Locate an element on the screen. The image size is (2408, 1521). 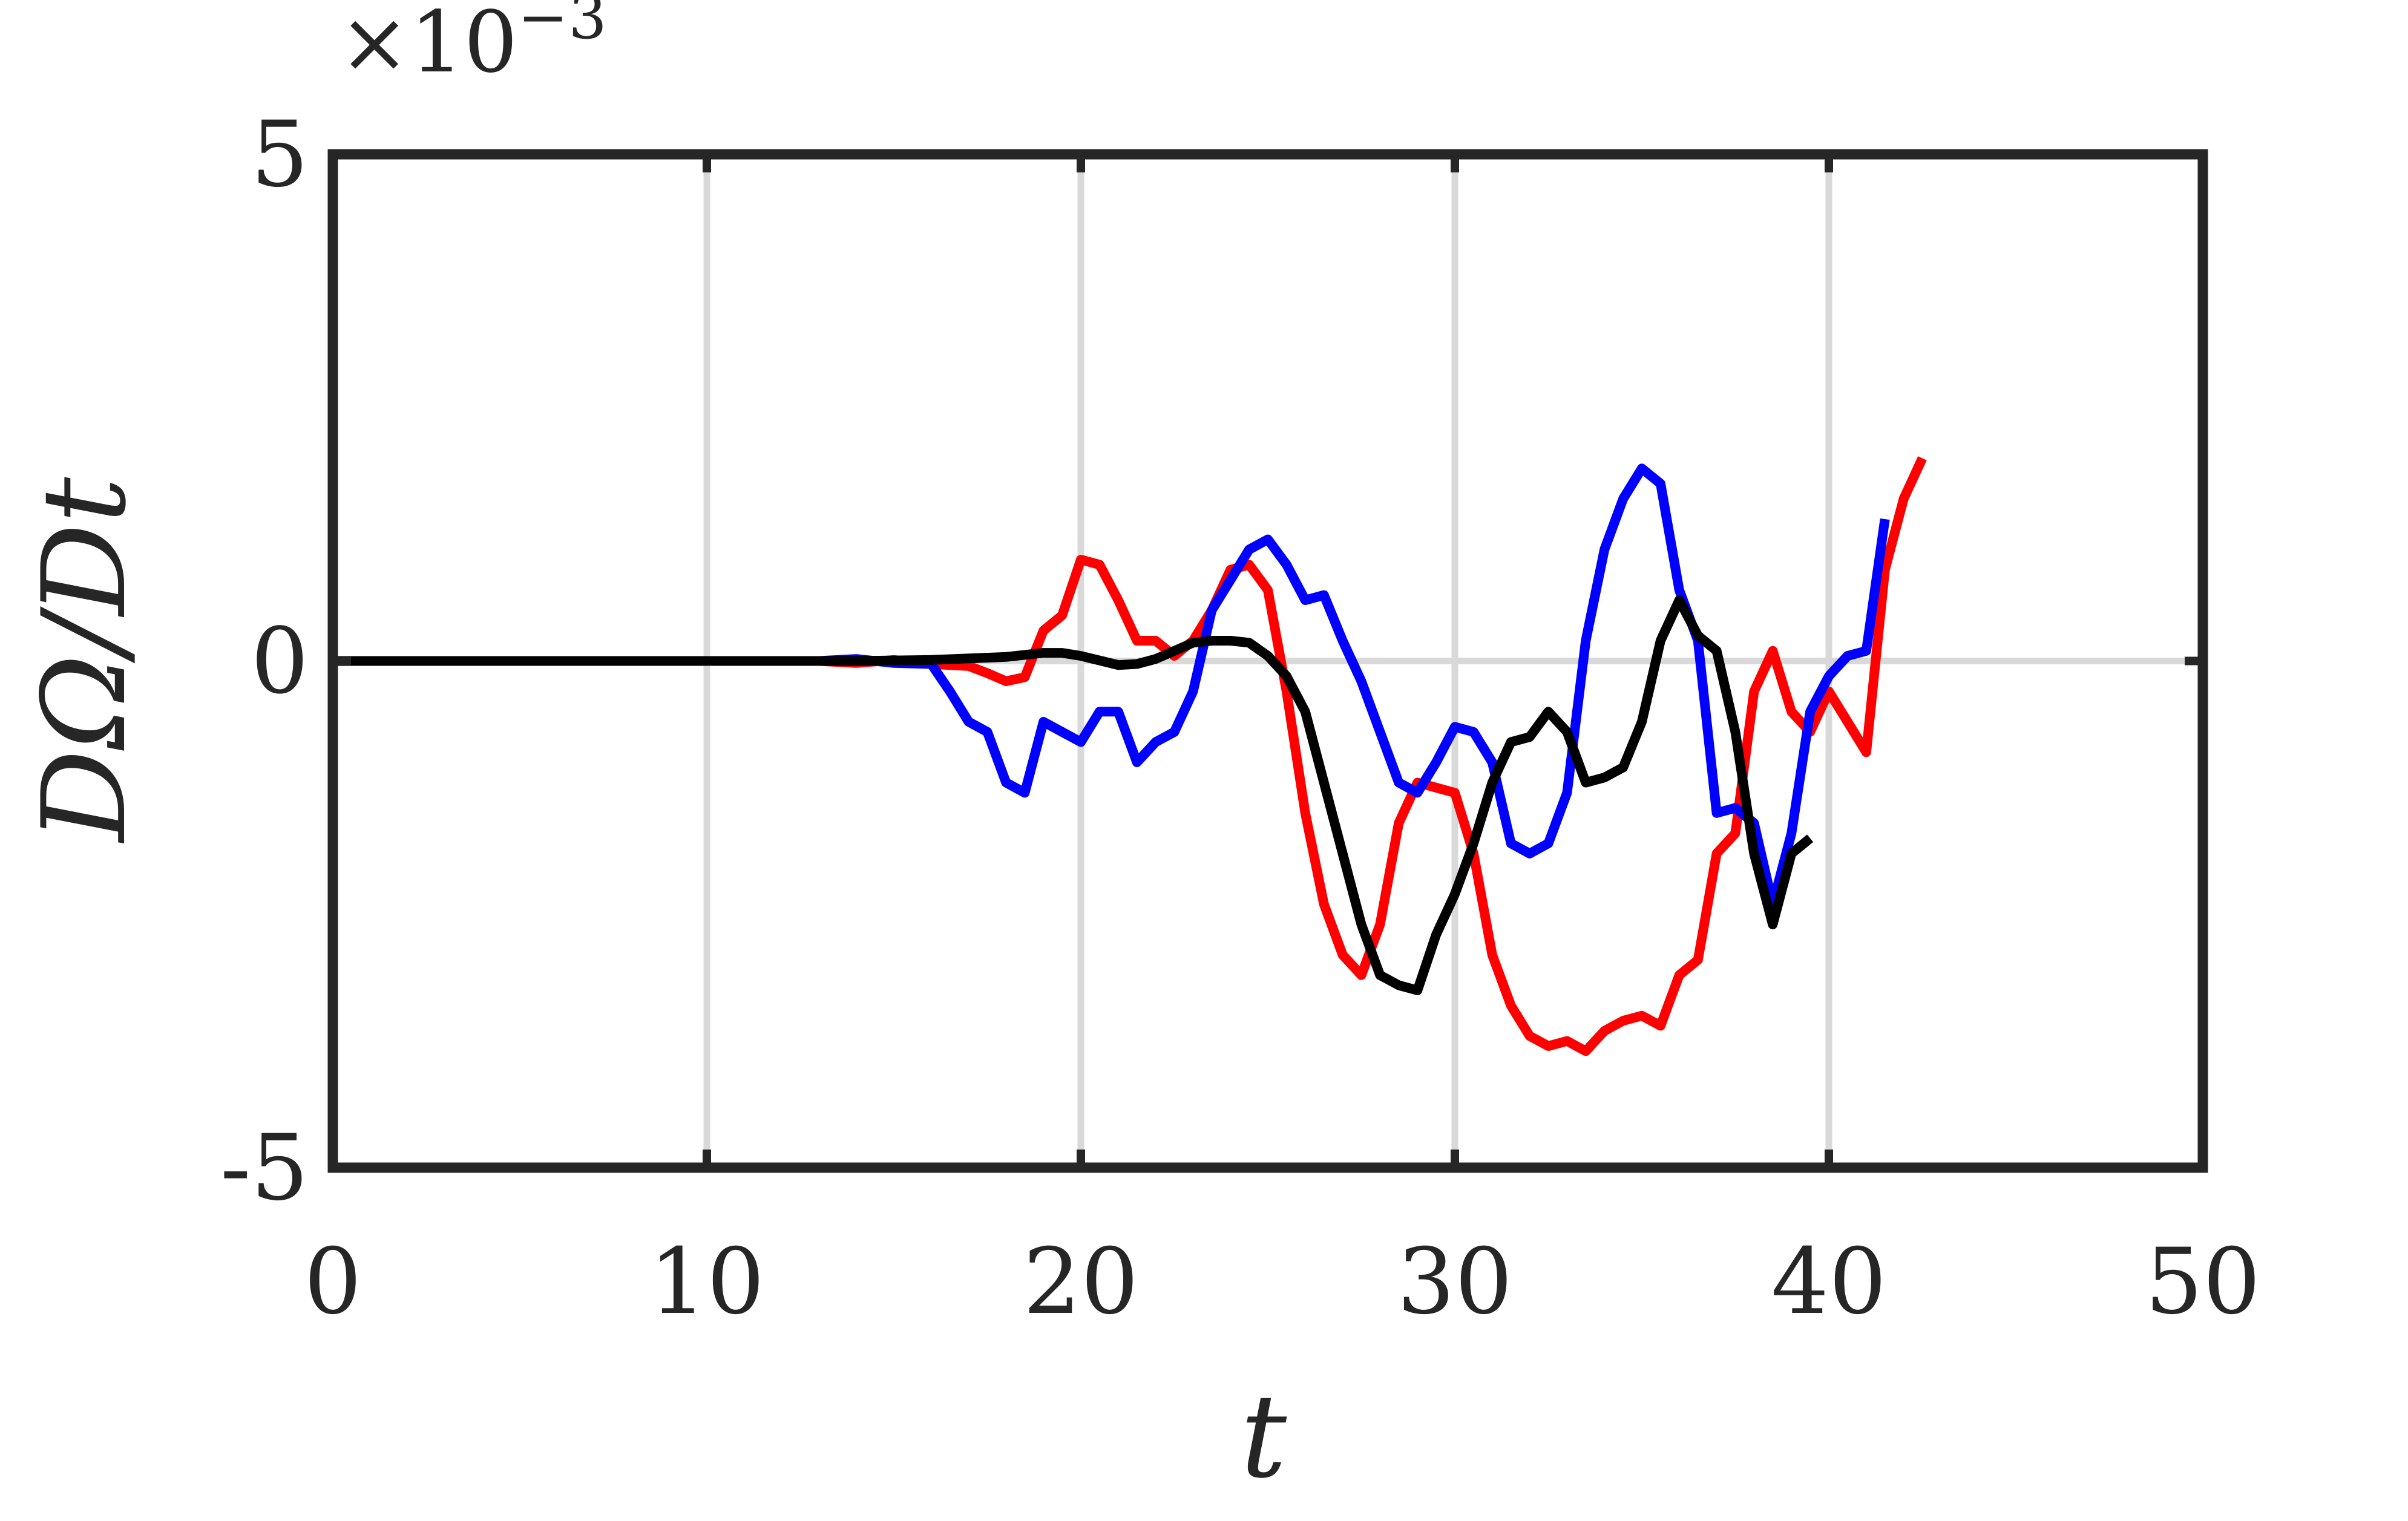
y-tick-label: -5 is located at coordinates (264, 1168).